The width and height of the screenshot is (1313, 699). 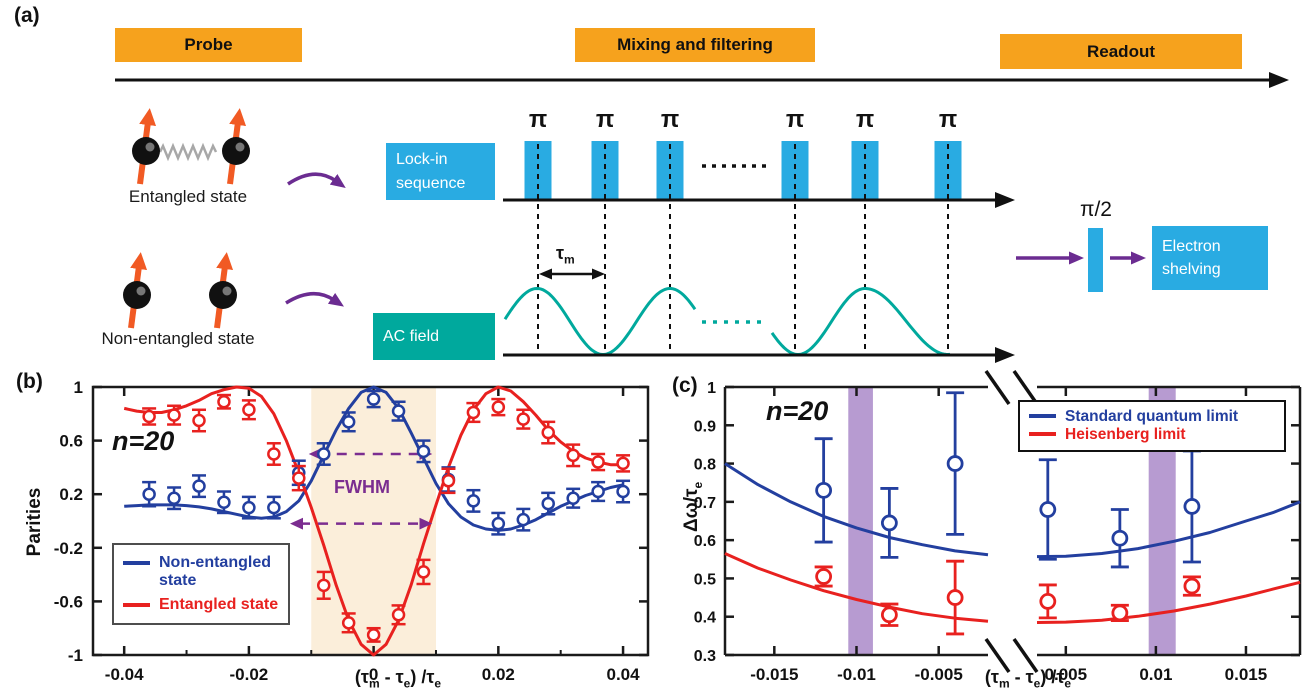 I want to click on stage-mixing-label: Mixing and filtering, so click(x=695, y=44).